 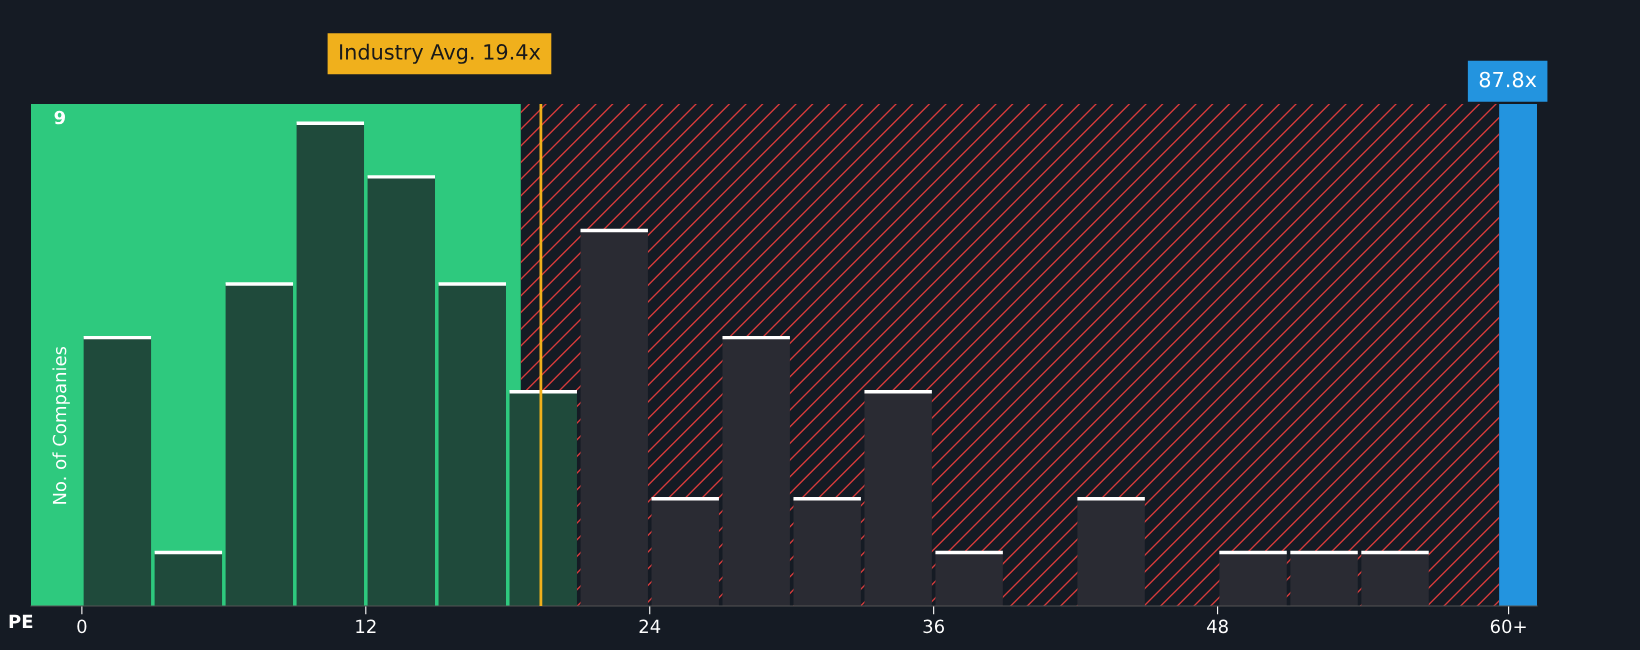 I want to click on ref-line-label: Industry Avg. 19.4x, so click(x=440, y=53).